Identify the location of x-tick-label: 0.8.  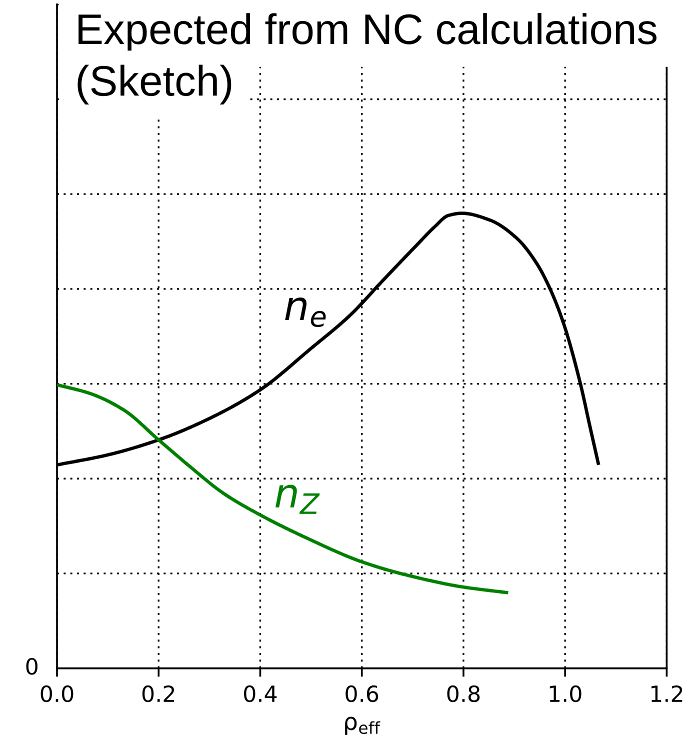
(463, 693).